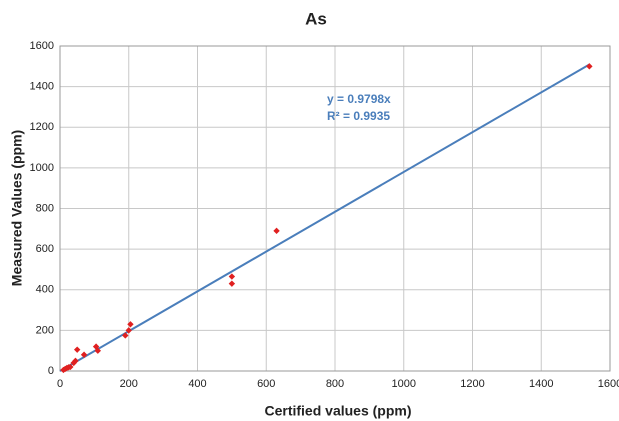 The image size is (619, 421). What do you see at coordinates (45, 290) in the screenshot?
I see `y-tick-label: 400` at bounding box center [45, 290].